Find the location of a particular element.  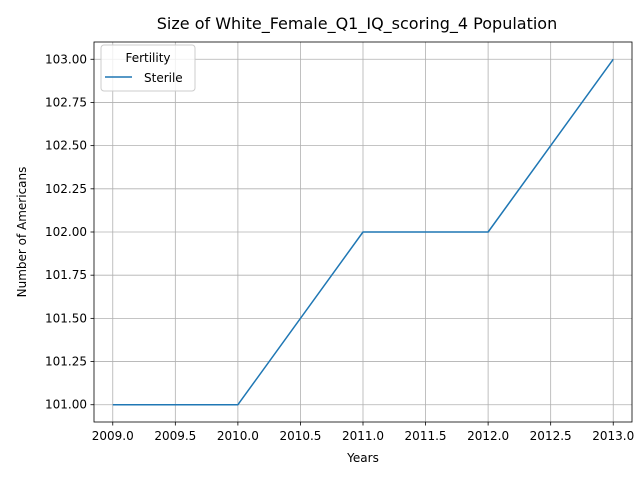

y-tick-label: 102.50 is located at coordinates (66, 146).